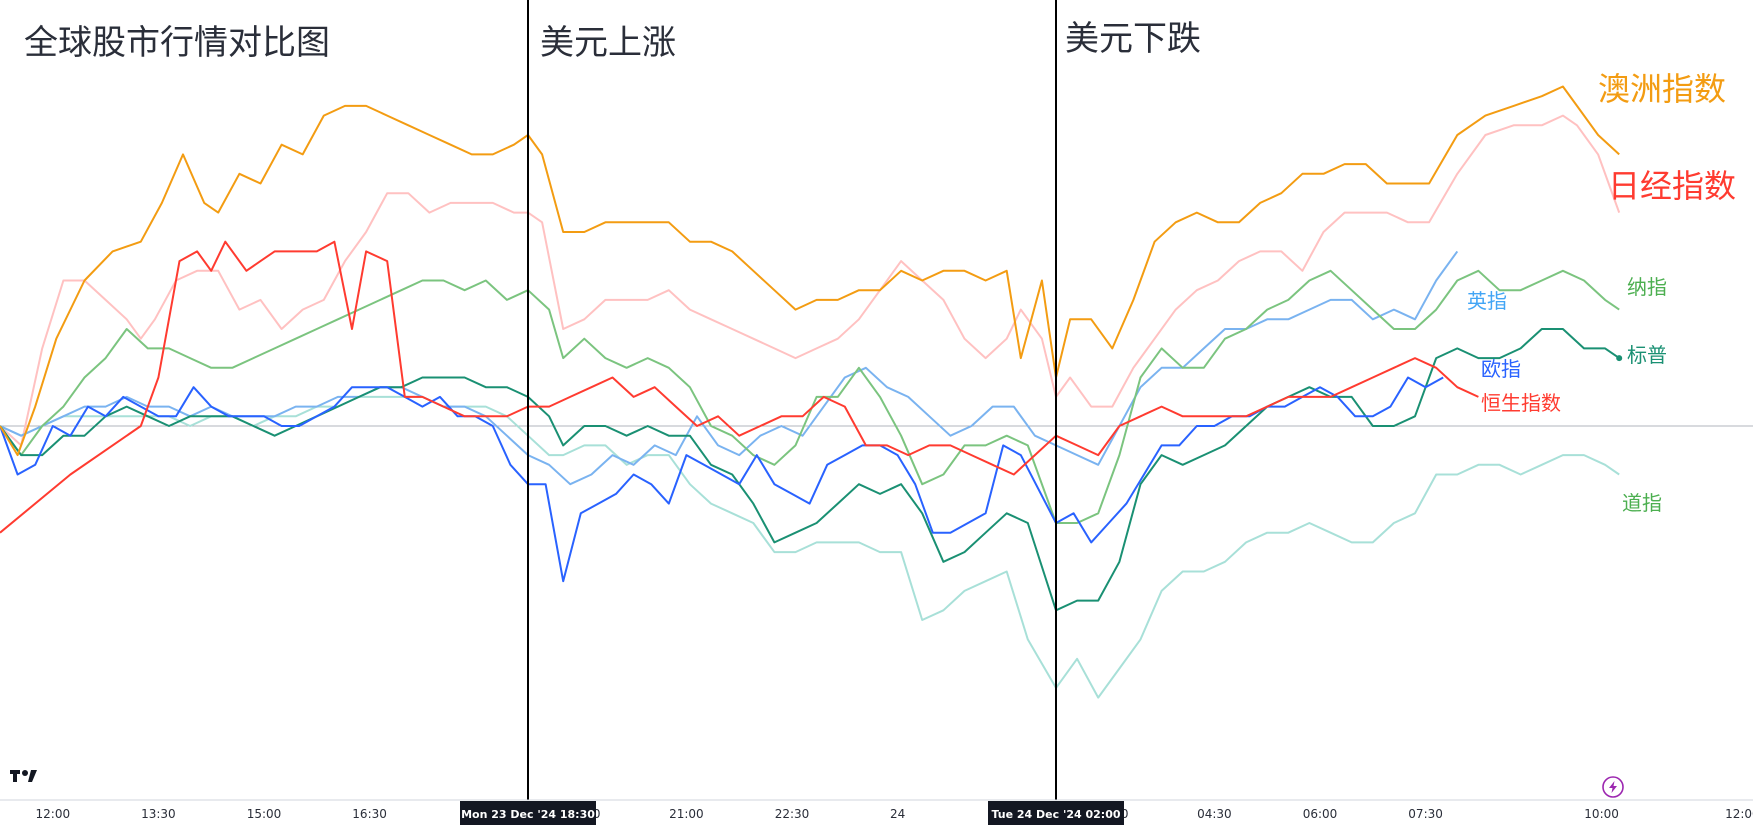 The height and width of the screenshot is (833, 1753). What do you see at coordinates (1739, 814) in the screenshot?
I see `x-tick-label-15: 12:00` at bounding box center [1739, 814].